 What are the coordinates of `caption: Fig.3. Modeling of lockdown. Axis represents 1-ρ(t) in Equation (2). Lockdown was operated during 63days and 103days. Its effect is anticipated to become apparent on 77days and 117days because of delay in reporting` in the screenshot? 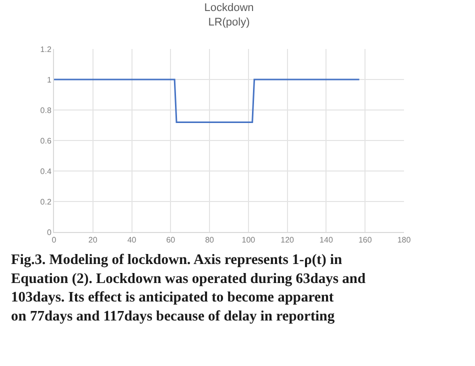 It's located at (188, 288).